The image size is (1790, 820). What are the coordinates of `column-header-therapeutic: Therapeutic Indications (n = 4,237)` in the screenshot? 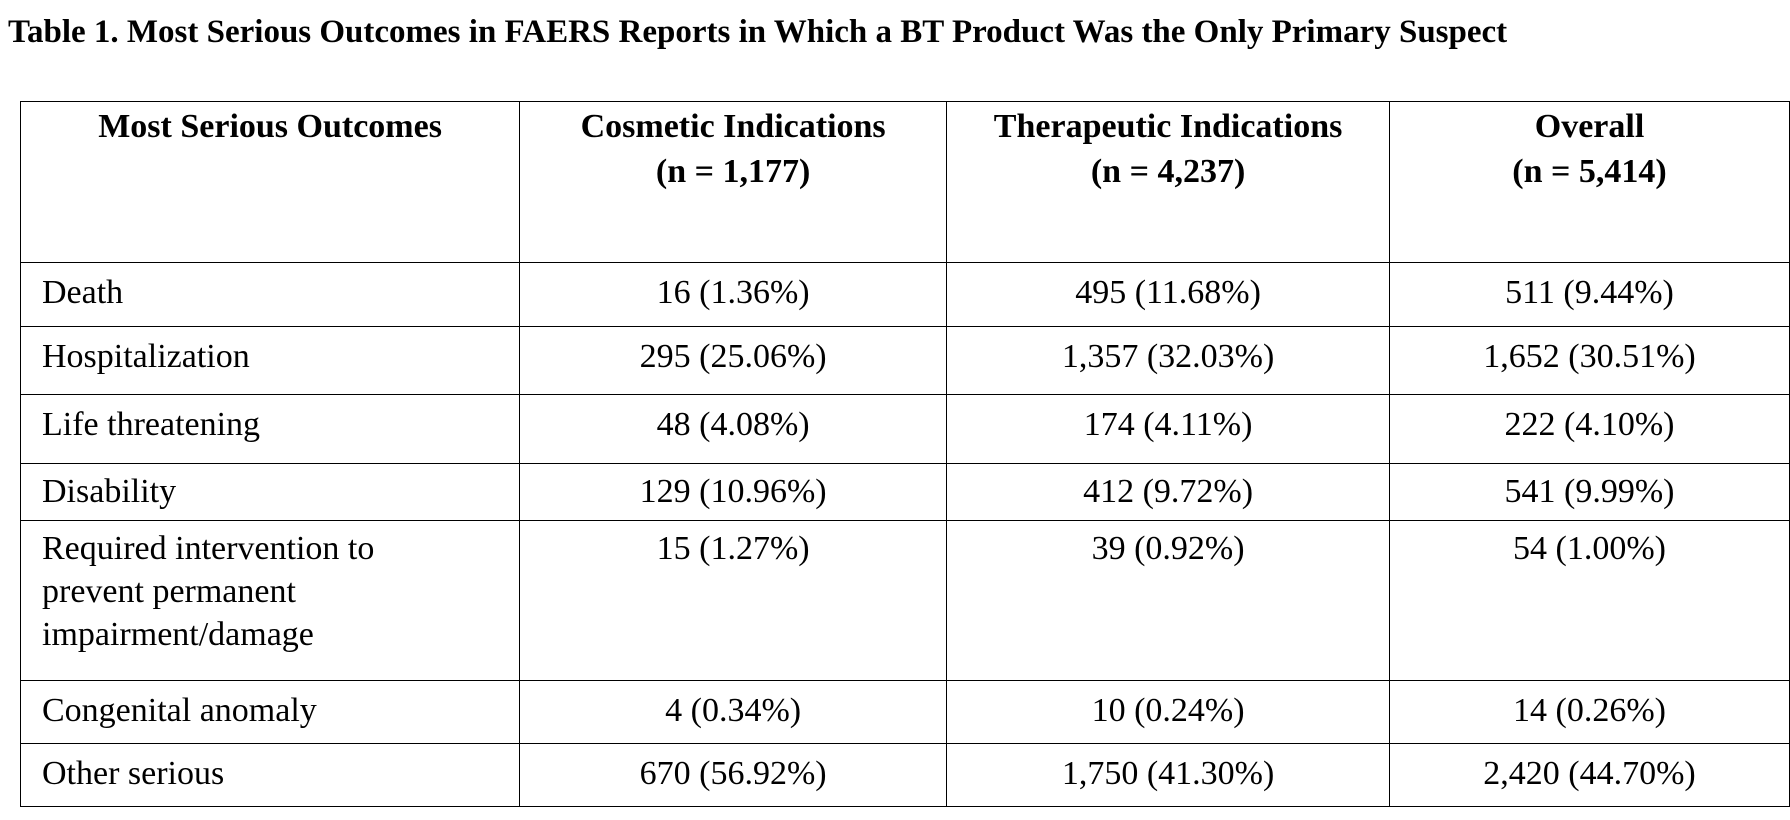 It's located at (1168, 182).